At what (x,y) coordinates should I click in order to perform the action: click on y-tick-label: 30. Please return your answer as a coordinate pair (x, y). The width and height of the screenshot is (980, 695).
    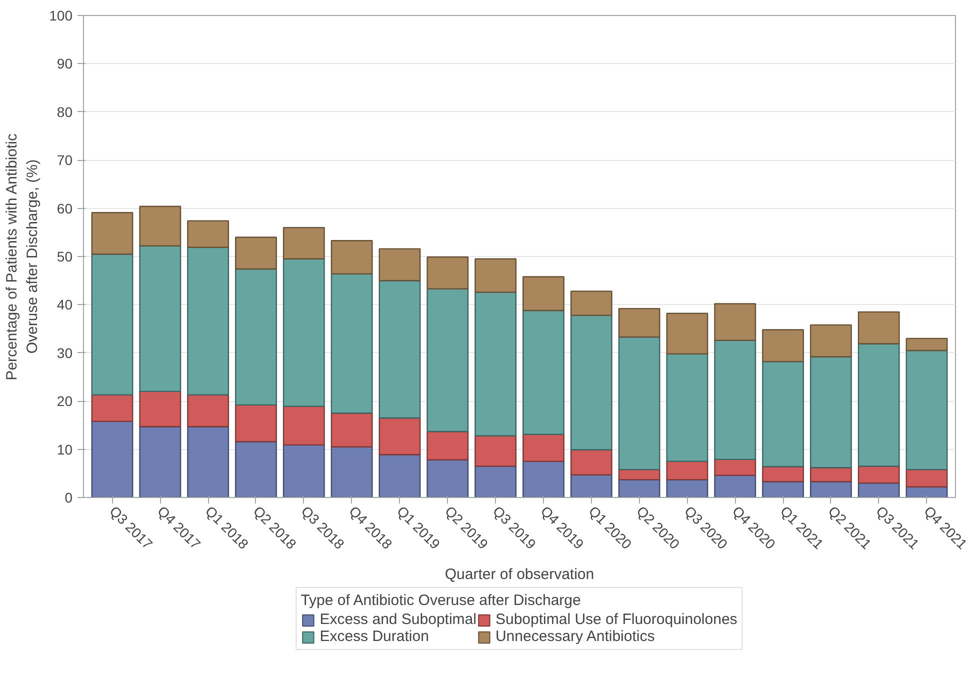
    Looking at the image, I should click on (64, 352).